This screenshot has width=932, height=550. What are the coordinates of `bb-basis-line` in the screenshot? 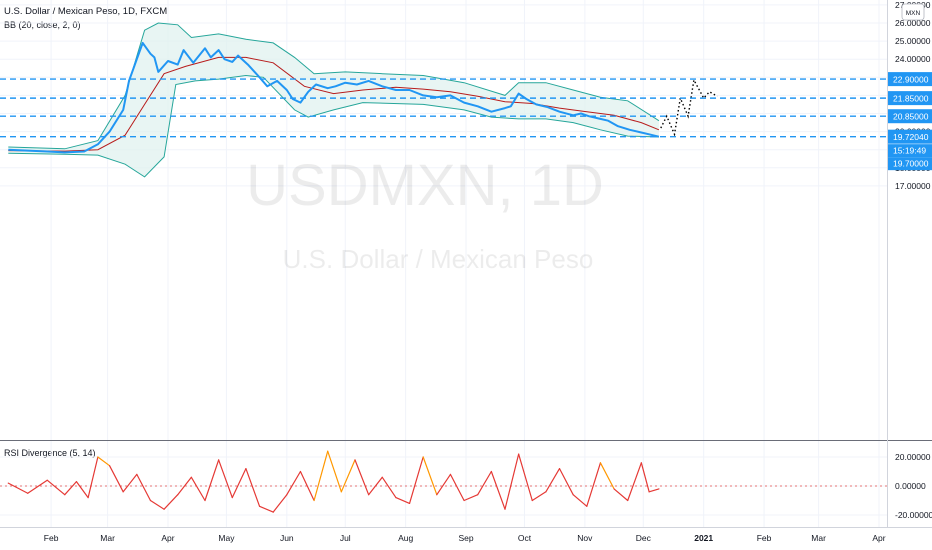 It's located at (334, 104).